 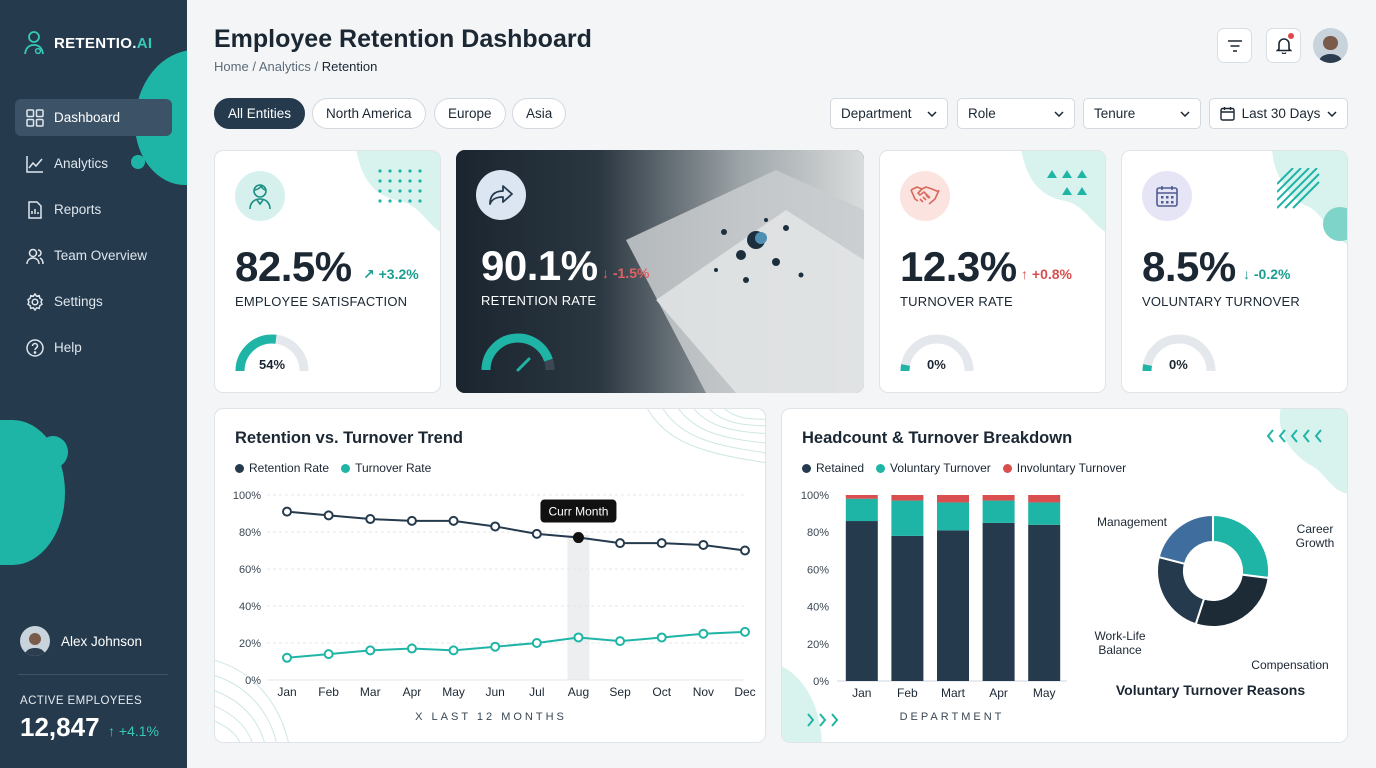 What do you see at coordinates (35, 641) in the screenshot?
I see `avatar` at bounding box center [35, 641].